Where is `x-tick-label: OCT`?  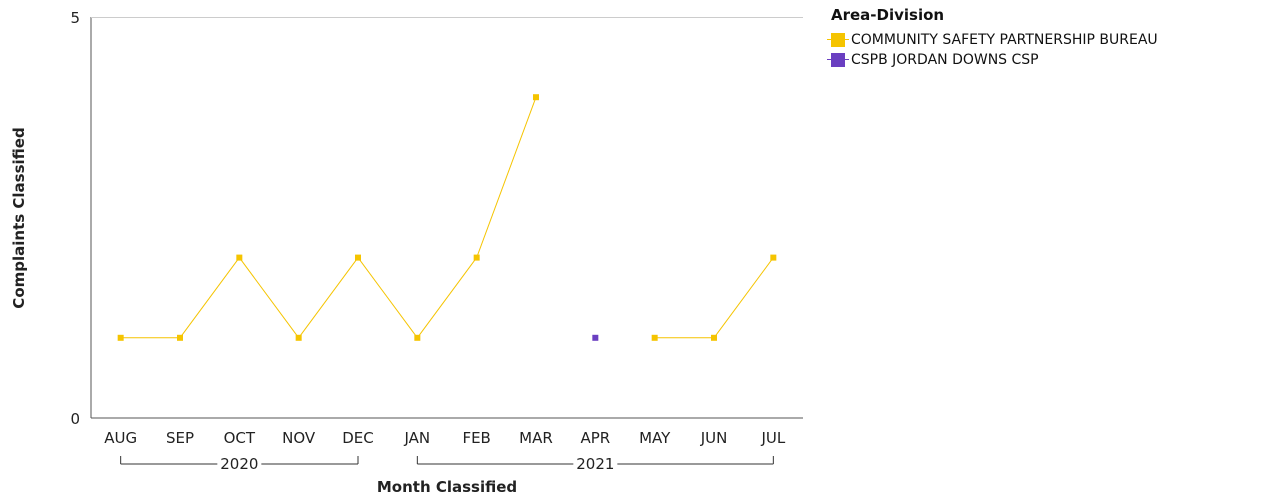
x-tick-label: OCT is located at coordinates (240, 438).